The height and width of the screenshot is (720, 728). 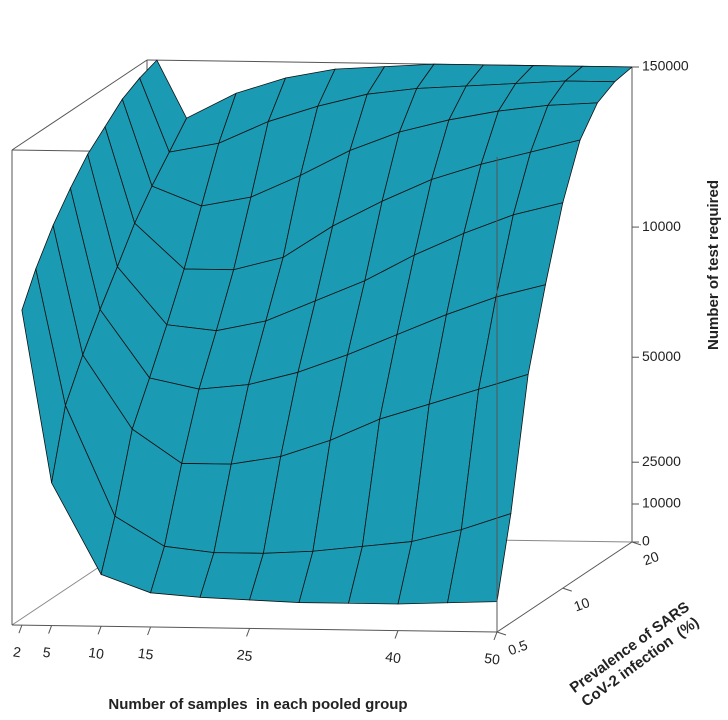 I want to click on z-tick-label: 150000, so click(x=665, y=66).